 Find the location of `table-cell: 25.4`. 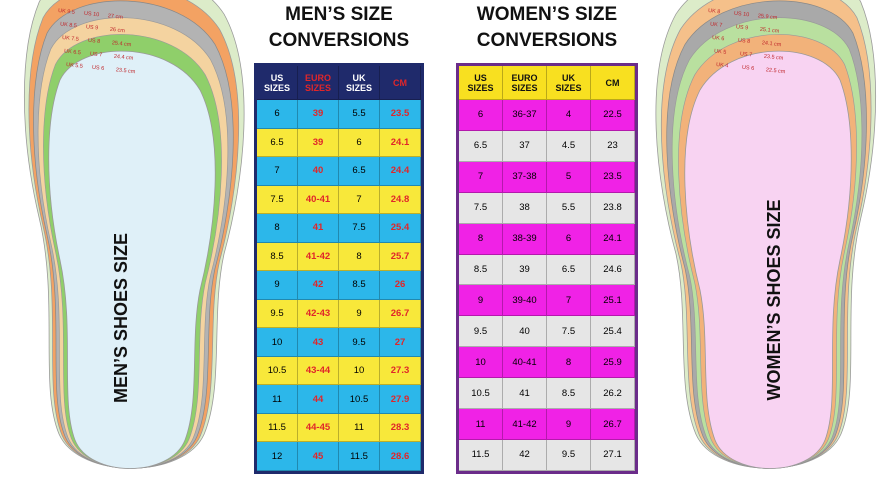

table-cell: 25.4 is located at coordinates (613, 332).